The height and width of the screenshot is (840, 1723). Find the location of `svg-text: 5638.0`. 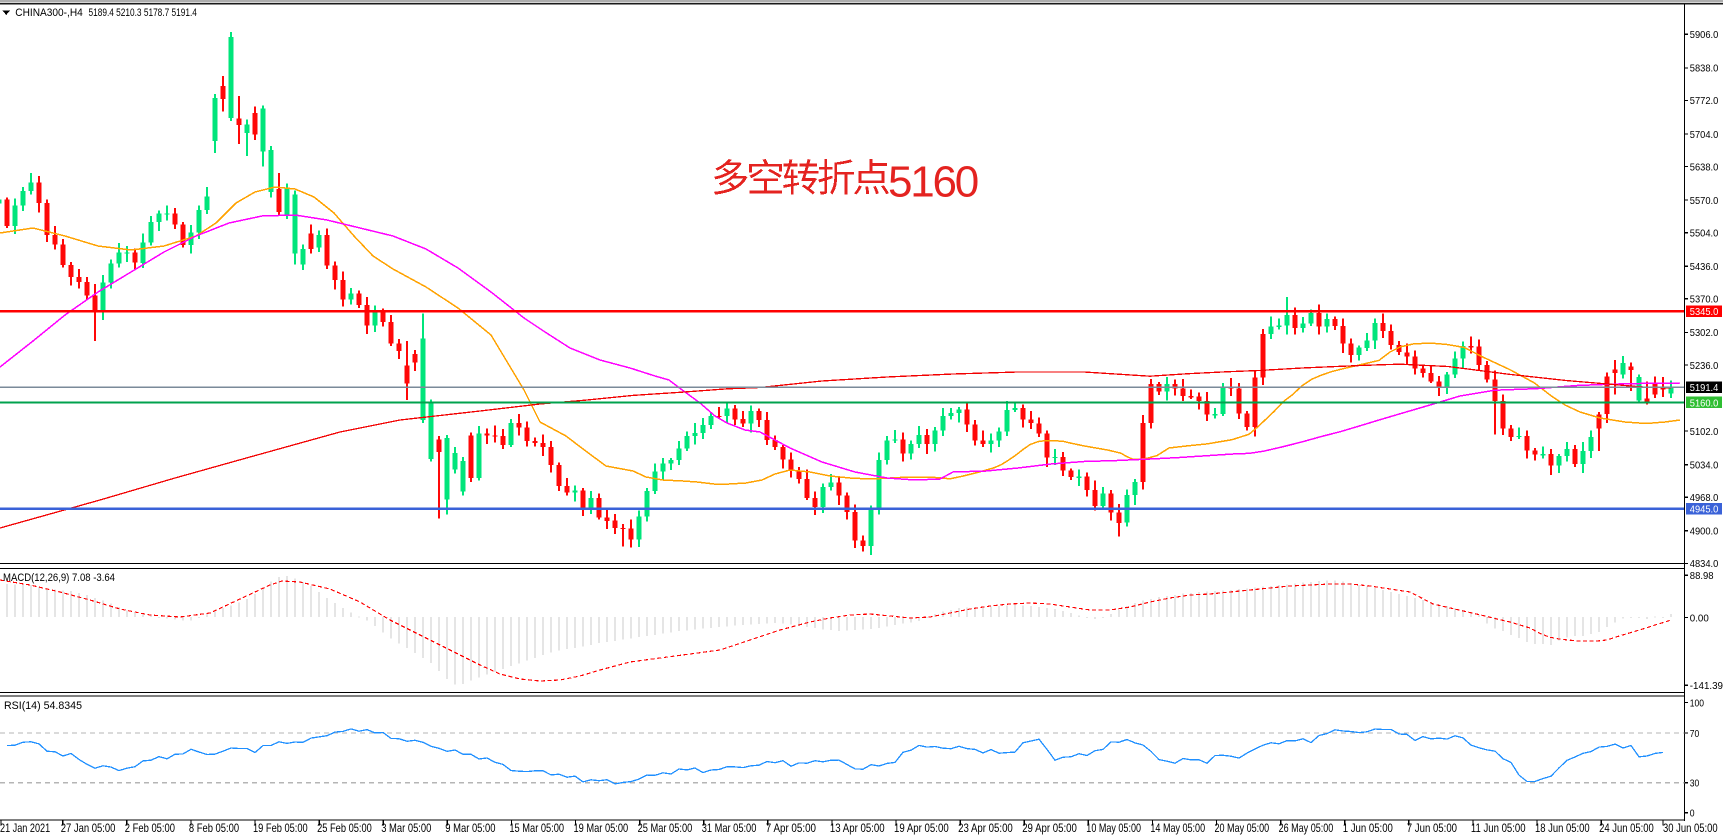

svg-text: 5638.0 is located at coordinates (1704, 167).